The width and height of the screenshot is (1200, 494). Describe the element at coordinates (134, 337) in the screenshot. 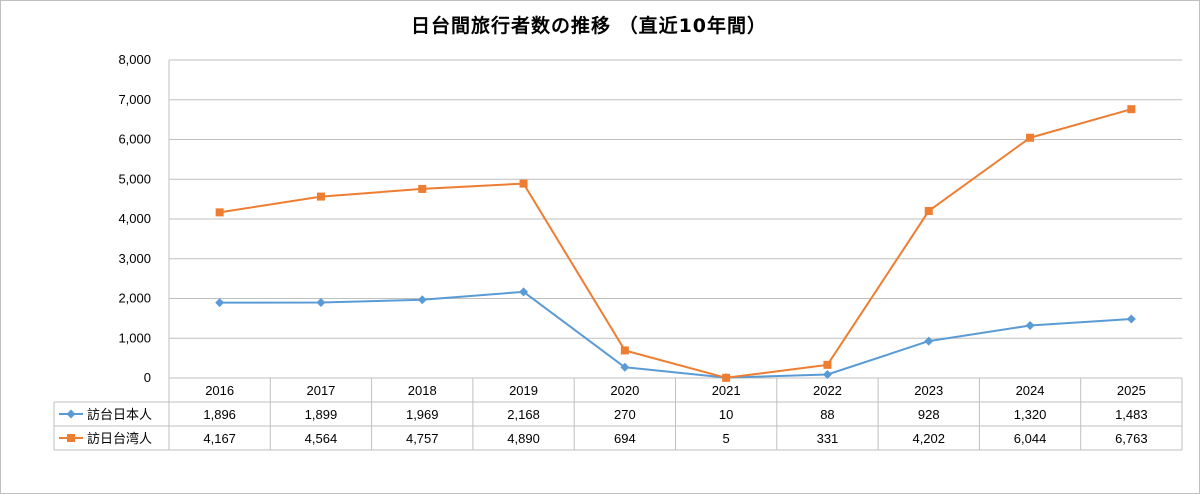

I see `y-tick-label: 1,000` at that location.